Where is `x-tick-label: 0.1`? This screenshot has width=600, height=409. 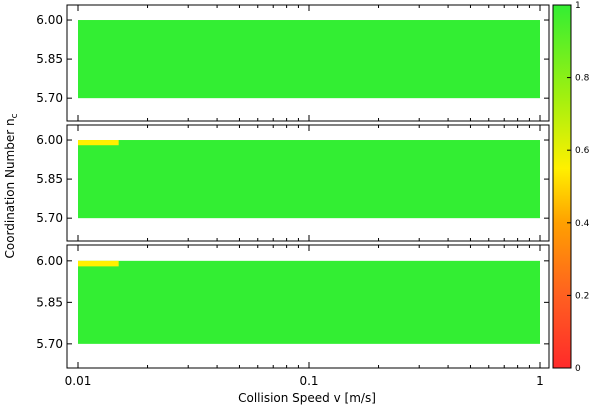
x-tick-label: 0.1 is located at coordinates (308, 381).